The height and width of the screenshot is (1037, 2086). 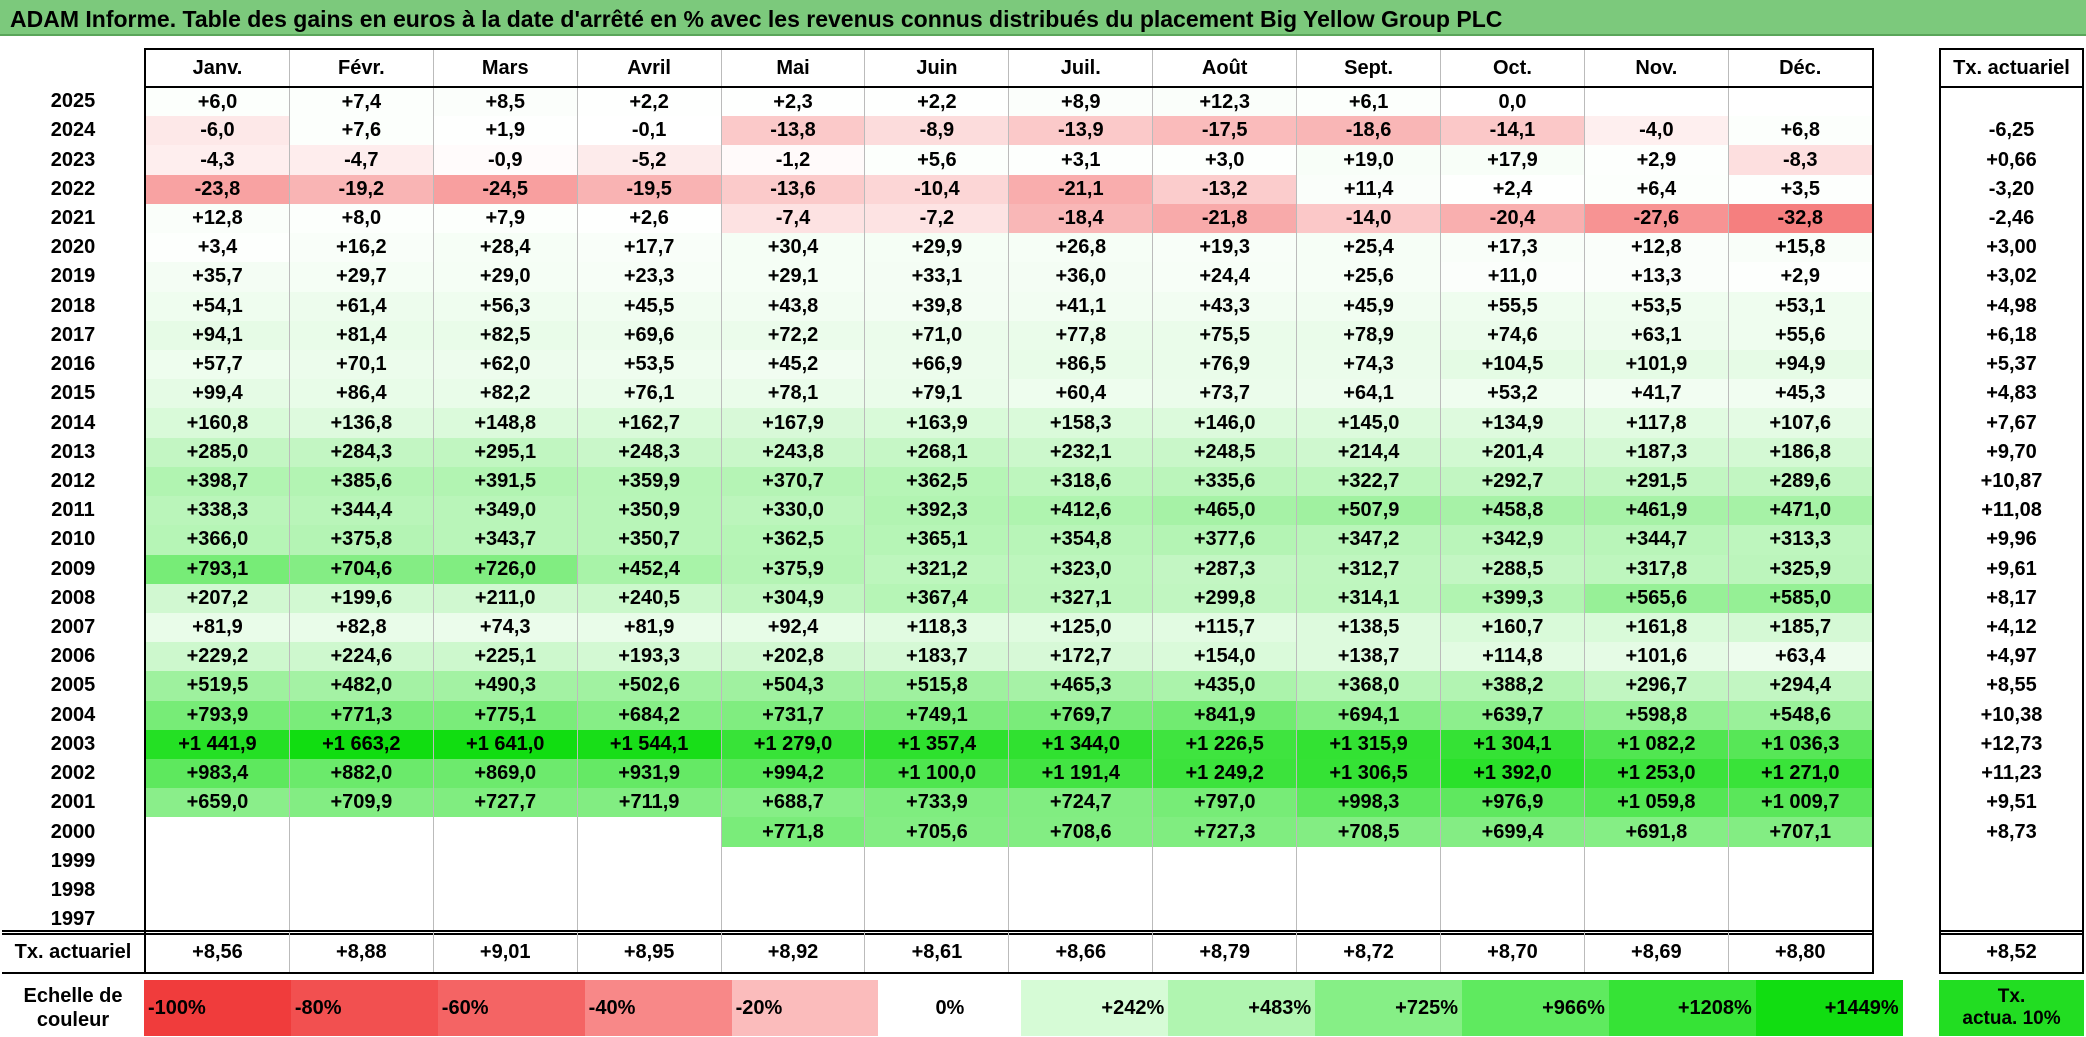 What do you see at coordinates (1682, 1008) in the screenshot?
I see `scale-swatch: +1208%` at bounding box center [1682, 1008].